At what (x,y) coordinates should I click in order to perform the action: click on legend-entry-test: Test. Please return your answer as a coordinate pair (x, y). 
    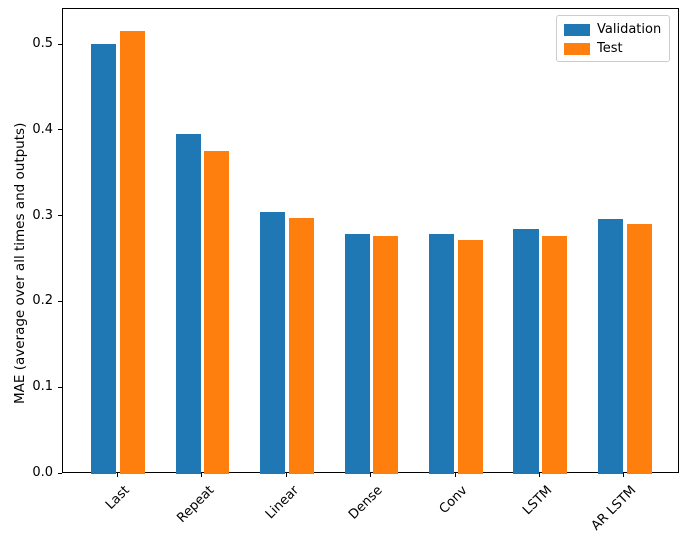
    Looking at the image, I should click on (613, 48).